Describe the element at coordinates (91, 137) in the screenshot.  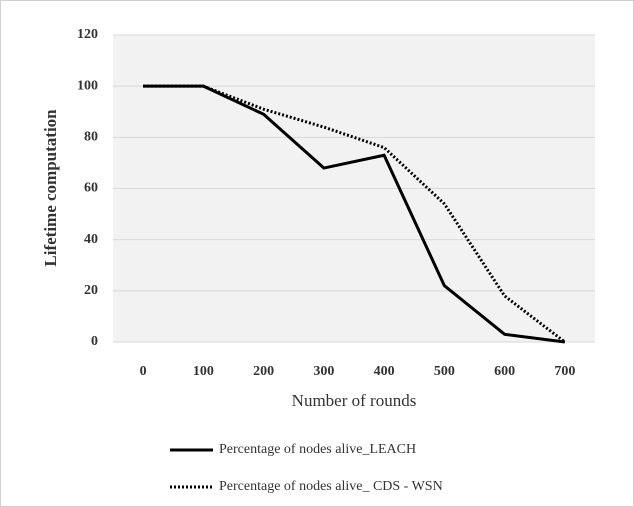
I see `y-tick-label: 80` at that location.